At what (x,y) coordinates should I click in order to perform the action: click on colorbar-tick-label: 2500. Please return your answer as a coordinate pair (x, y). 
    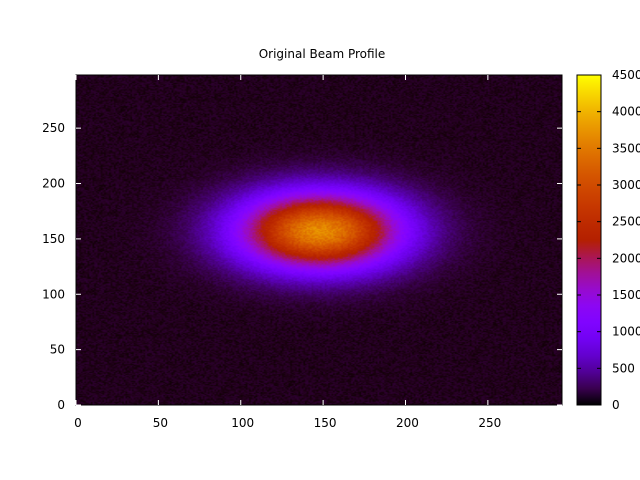
    Looking at the image, I should click on (626, 222).